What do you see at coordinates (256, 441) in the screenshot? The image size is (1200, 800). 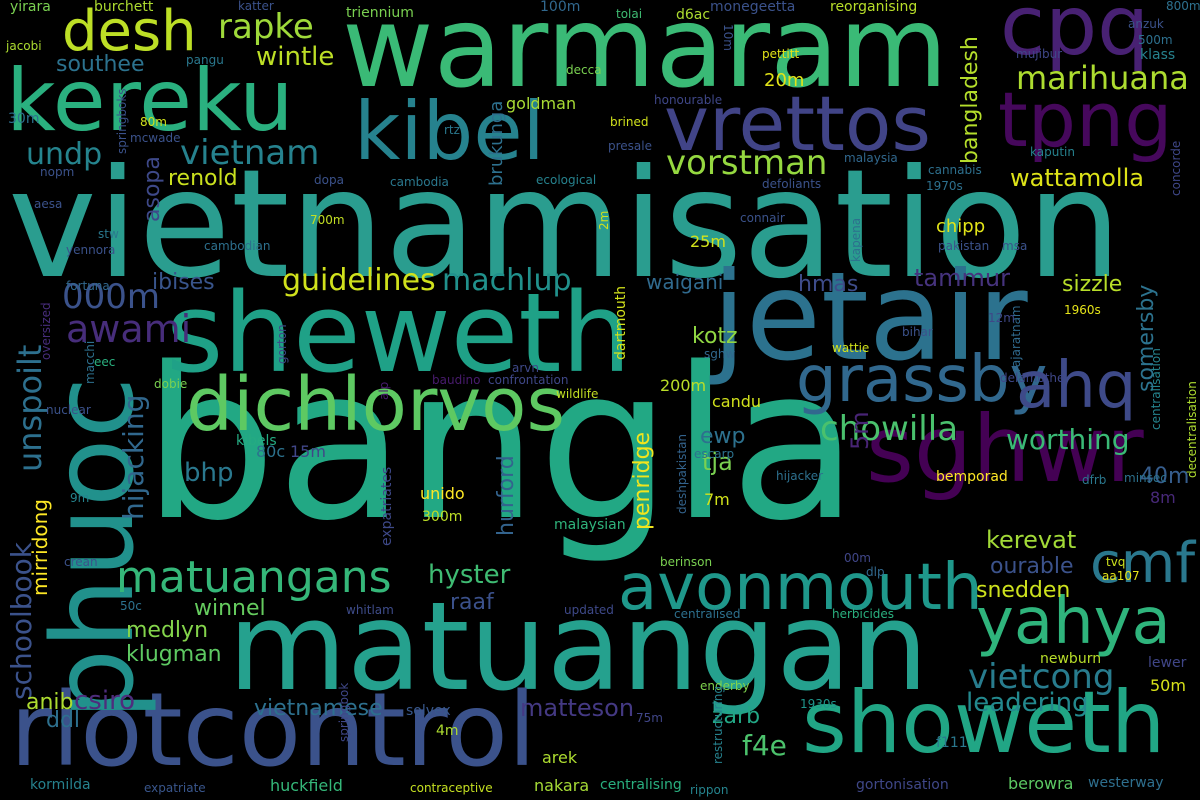 I see `word: kibels` at bounding box center [256, 441].